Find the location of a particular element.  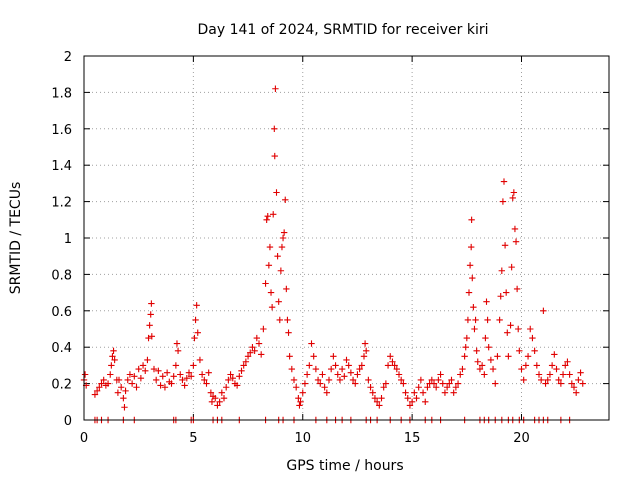

y-tick-label: 0.6 is located at coordinates (61, 312).